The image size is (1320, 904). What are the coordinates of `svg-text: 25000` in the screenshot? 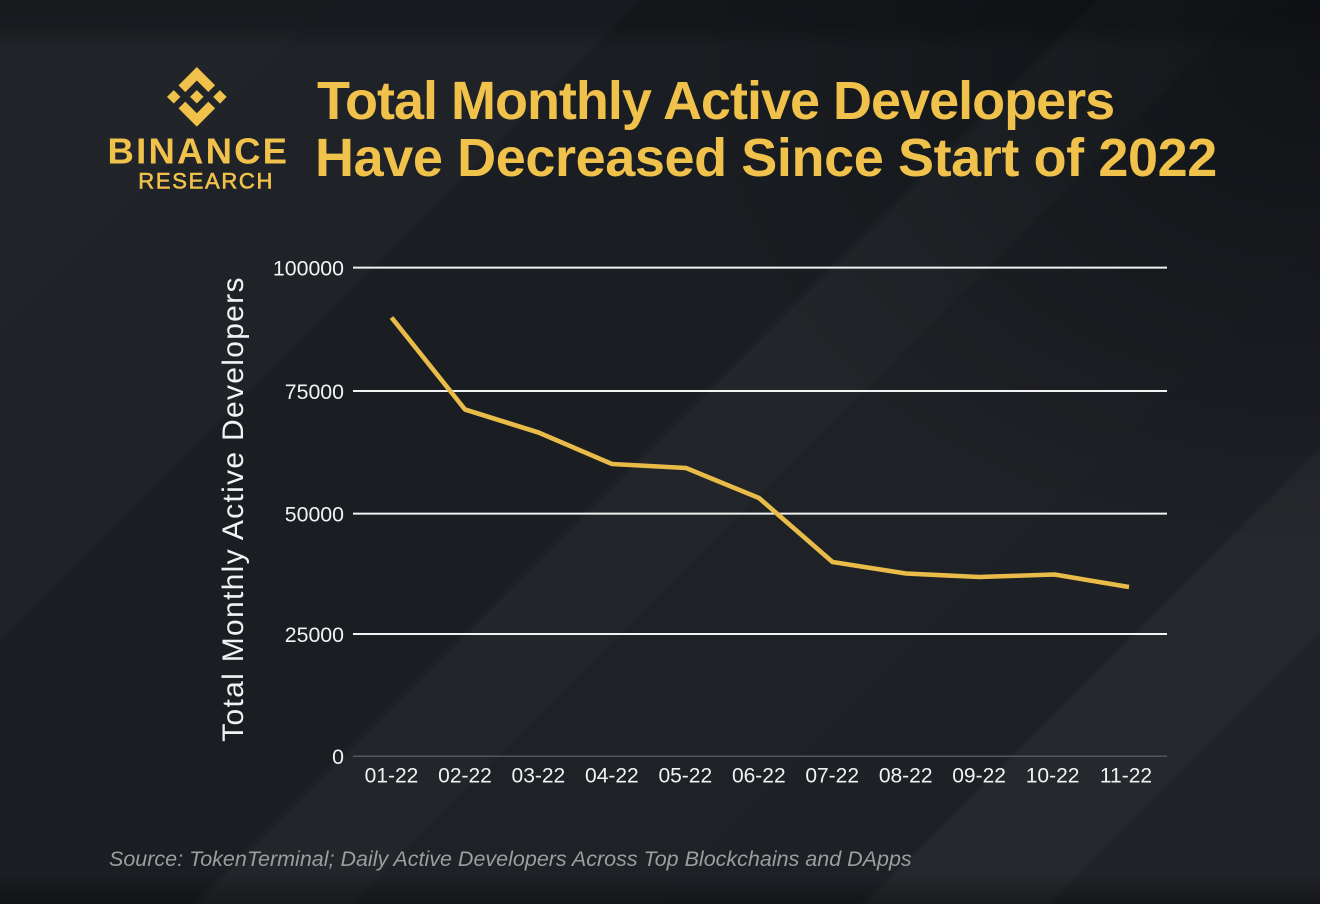 It's located at (314, 635).